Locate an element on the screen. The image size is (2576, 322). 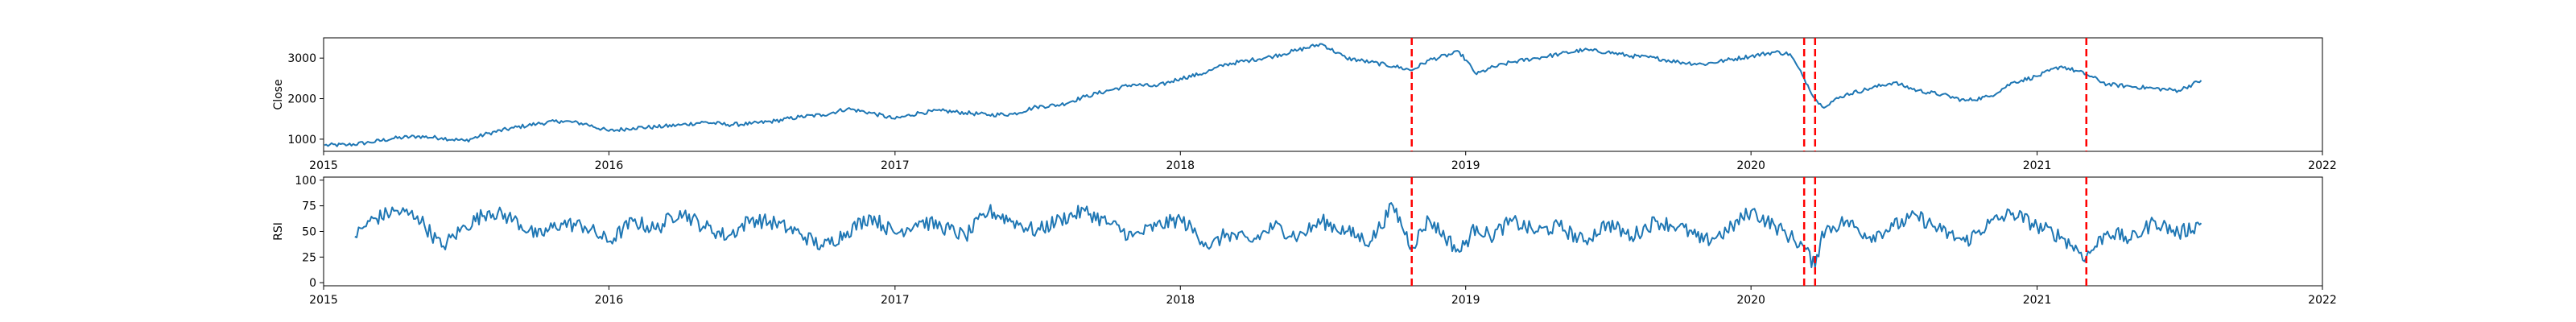
y-tick-label: 1000 is located at coordinates (301, 140).